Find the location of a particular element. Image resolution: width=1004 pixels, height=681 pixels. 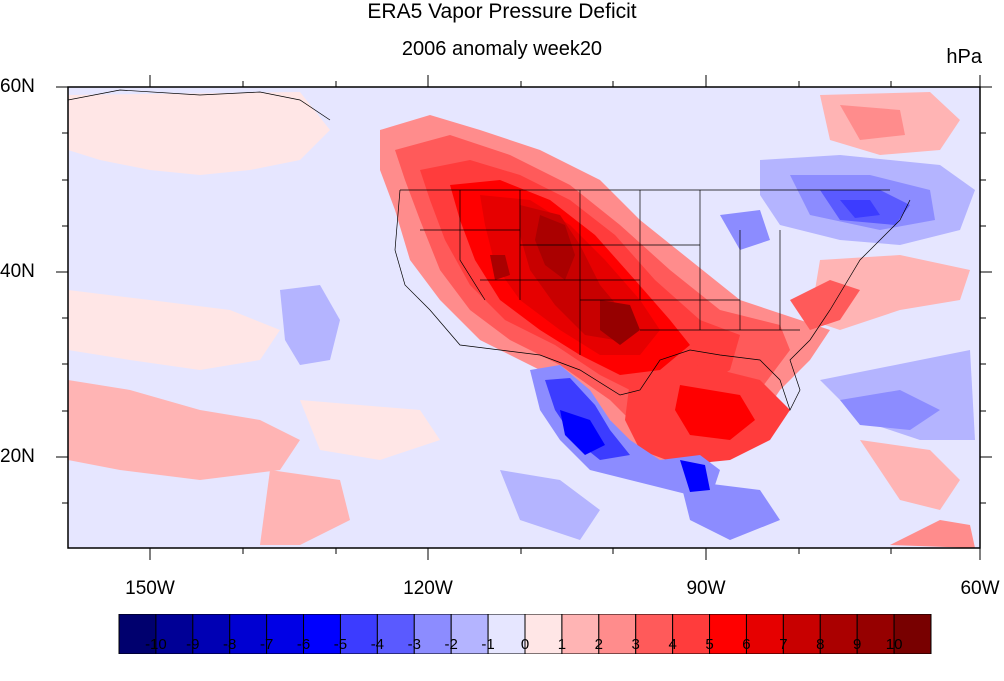

colorbar-label: -9 is located at coordinates (193, 644).